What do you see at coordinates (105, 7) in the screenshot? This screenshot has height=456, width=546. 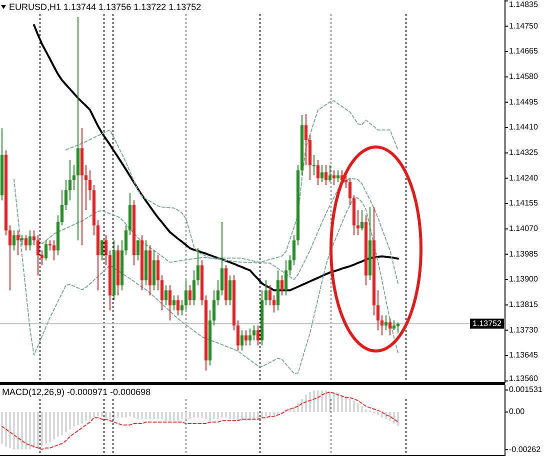 I see `chart-title: EURUSD,H1 1.13744 1.13756 1.13722 1.13752` at bounding box center [105, 7].